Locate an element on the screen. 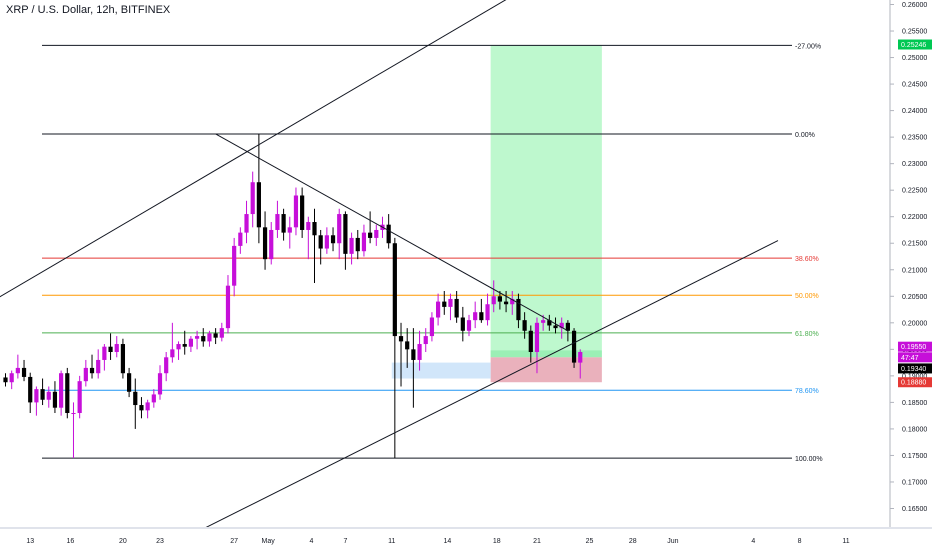  time-axis-label: 14 is located at coordinates (447, 541).